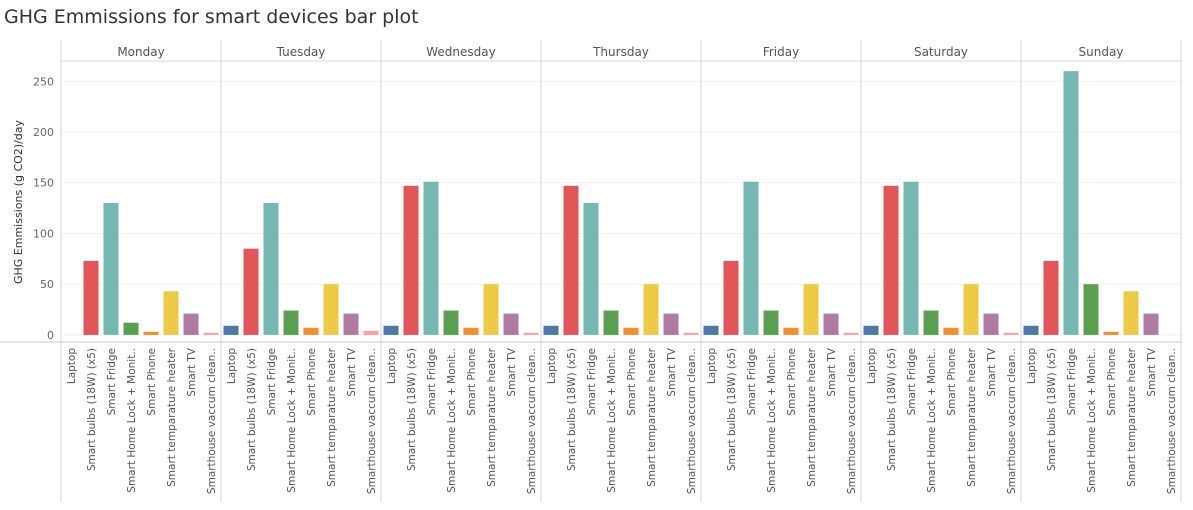 The width and height of the screenshot is (1193, 510). Describe the element at coordinates (751, 258) in the screenshot. I see `bar-friday-smart-fridge` at that location.